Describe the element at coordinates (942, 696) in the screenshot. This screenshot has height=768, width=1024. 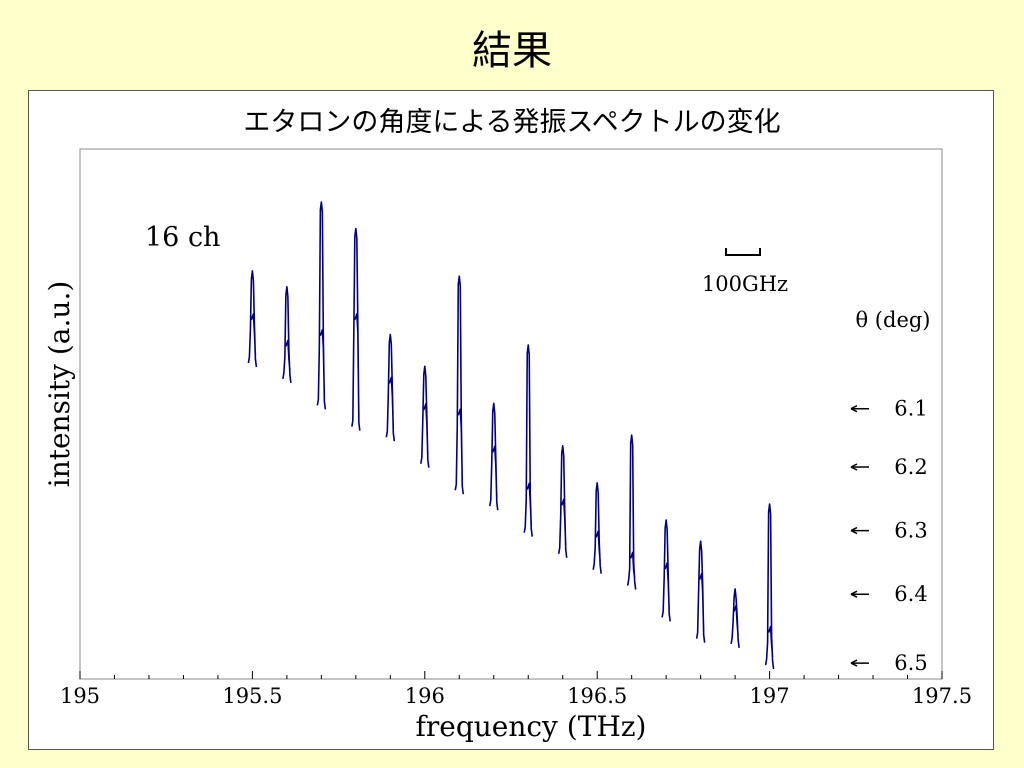
I see `x-tick-label: 197.5` at that location.